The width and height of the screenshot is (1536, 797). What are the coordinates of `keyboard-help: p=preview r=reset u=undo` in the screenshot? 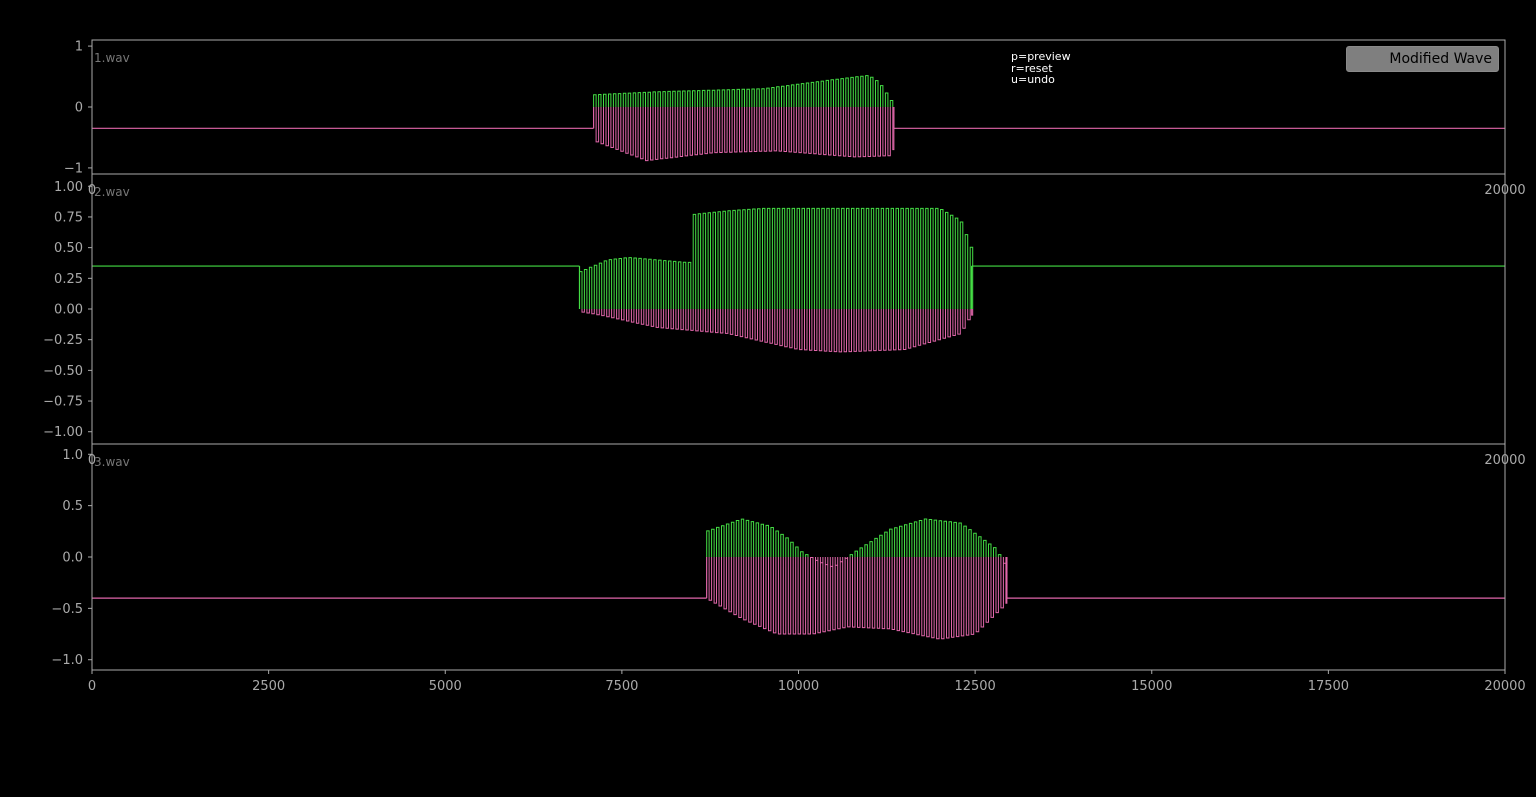 It's located at (1041, 68).